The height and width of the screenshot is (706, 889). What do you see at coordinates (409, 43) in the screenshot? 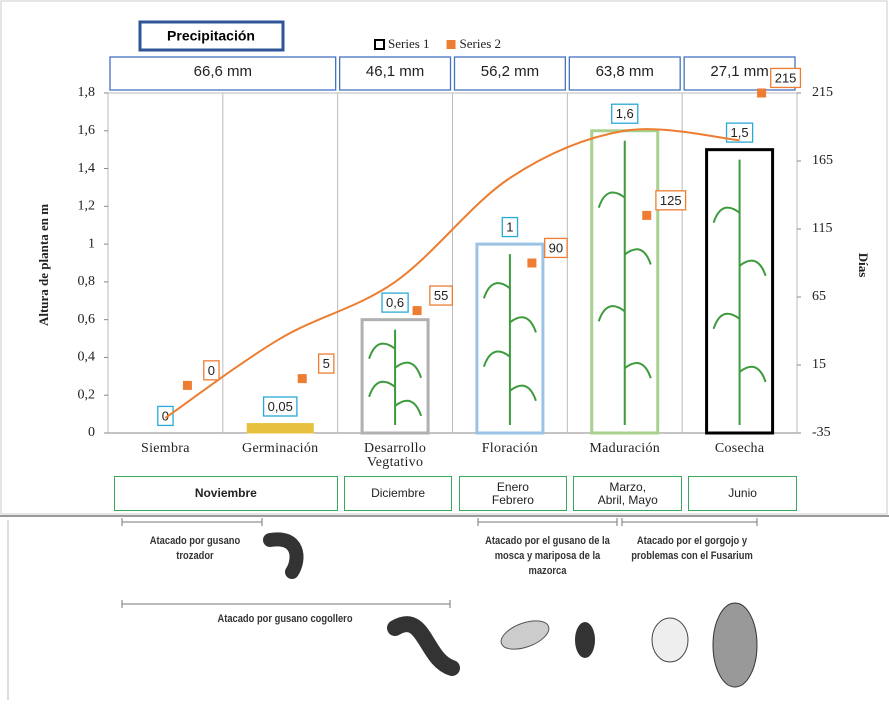
I see `legend-label: Series 1` at bounding box center [409, 43].